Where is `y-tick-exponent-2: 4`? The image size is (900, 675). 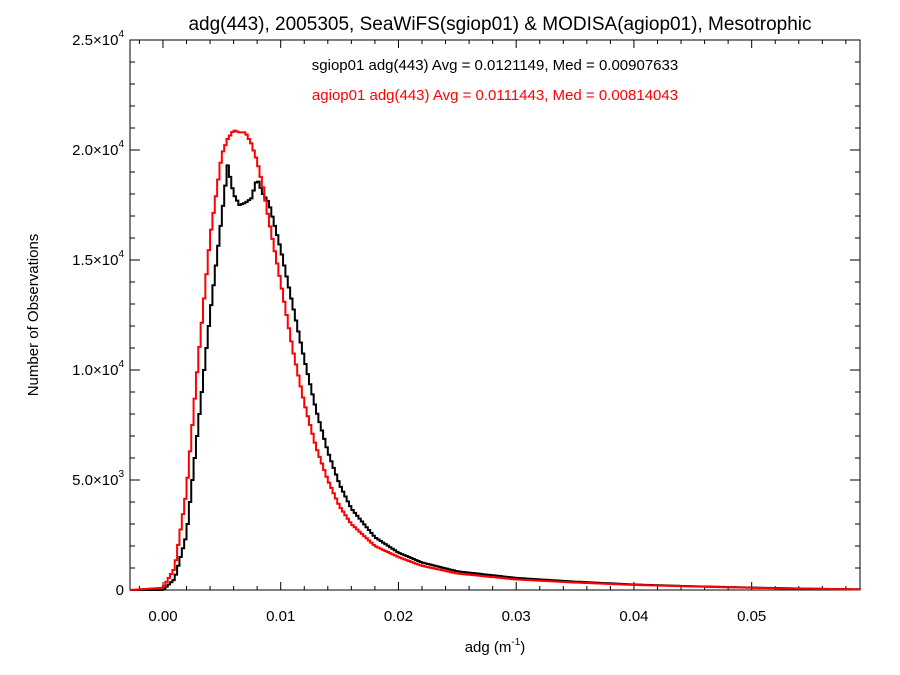
y-tick-exponent-2: 4 is located at coordinates (121, 364).